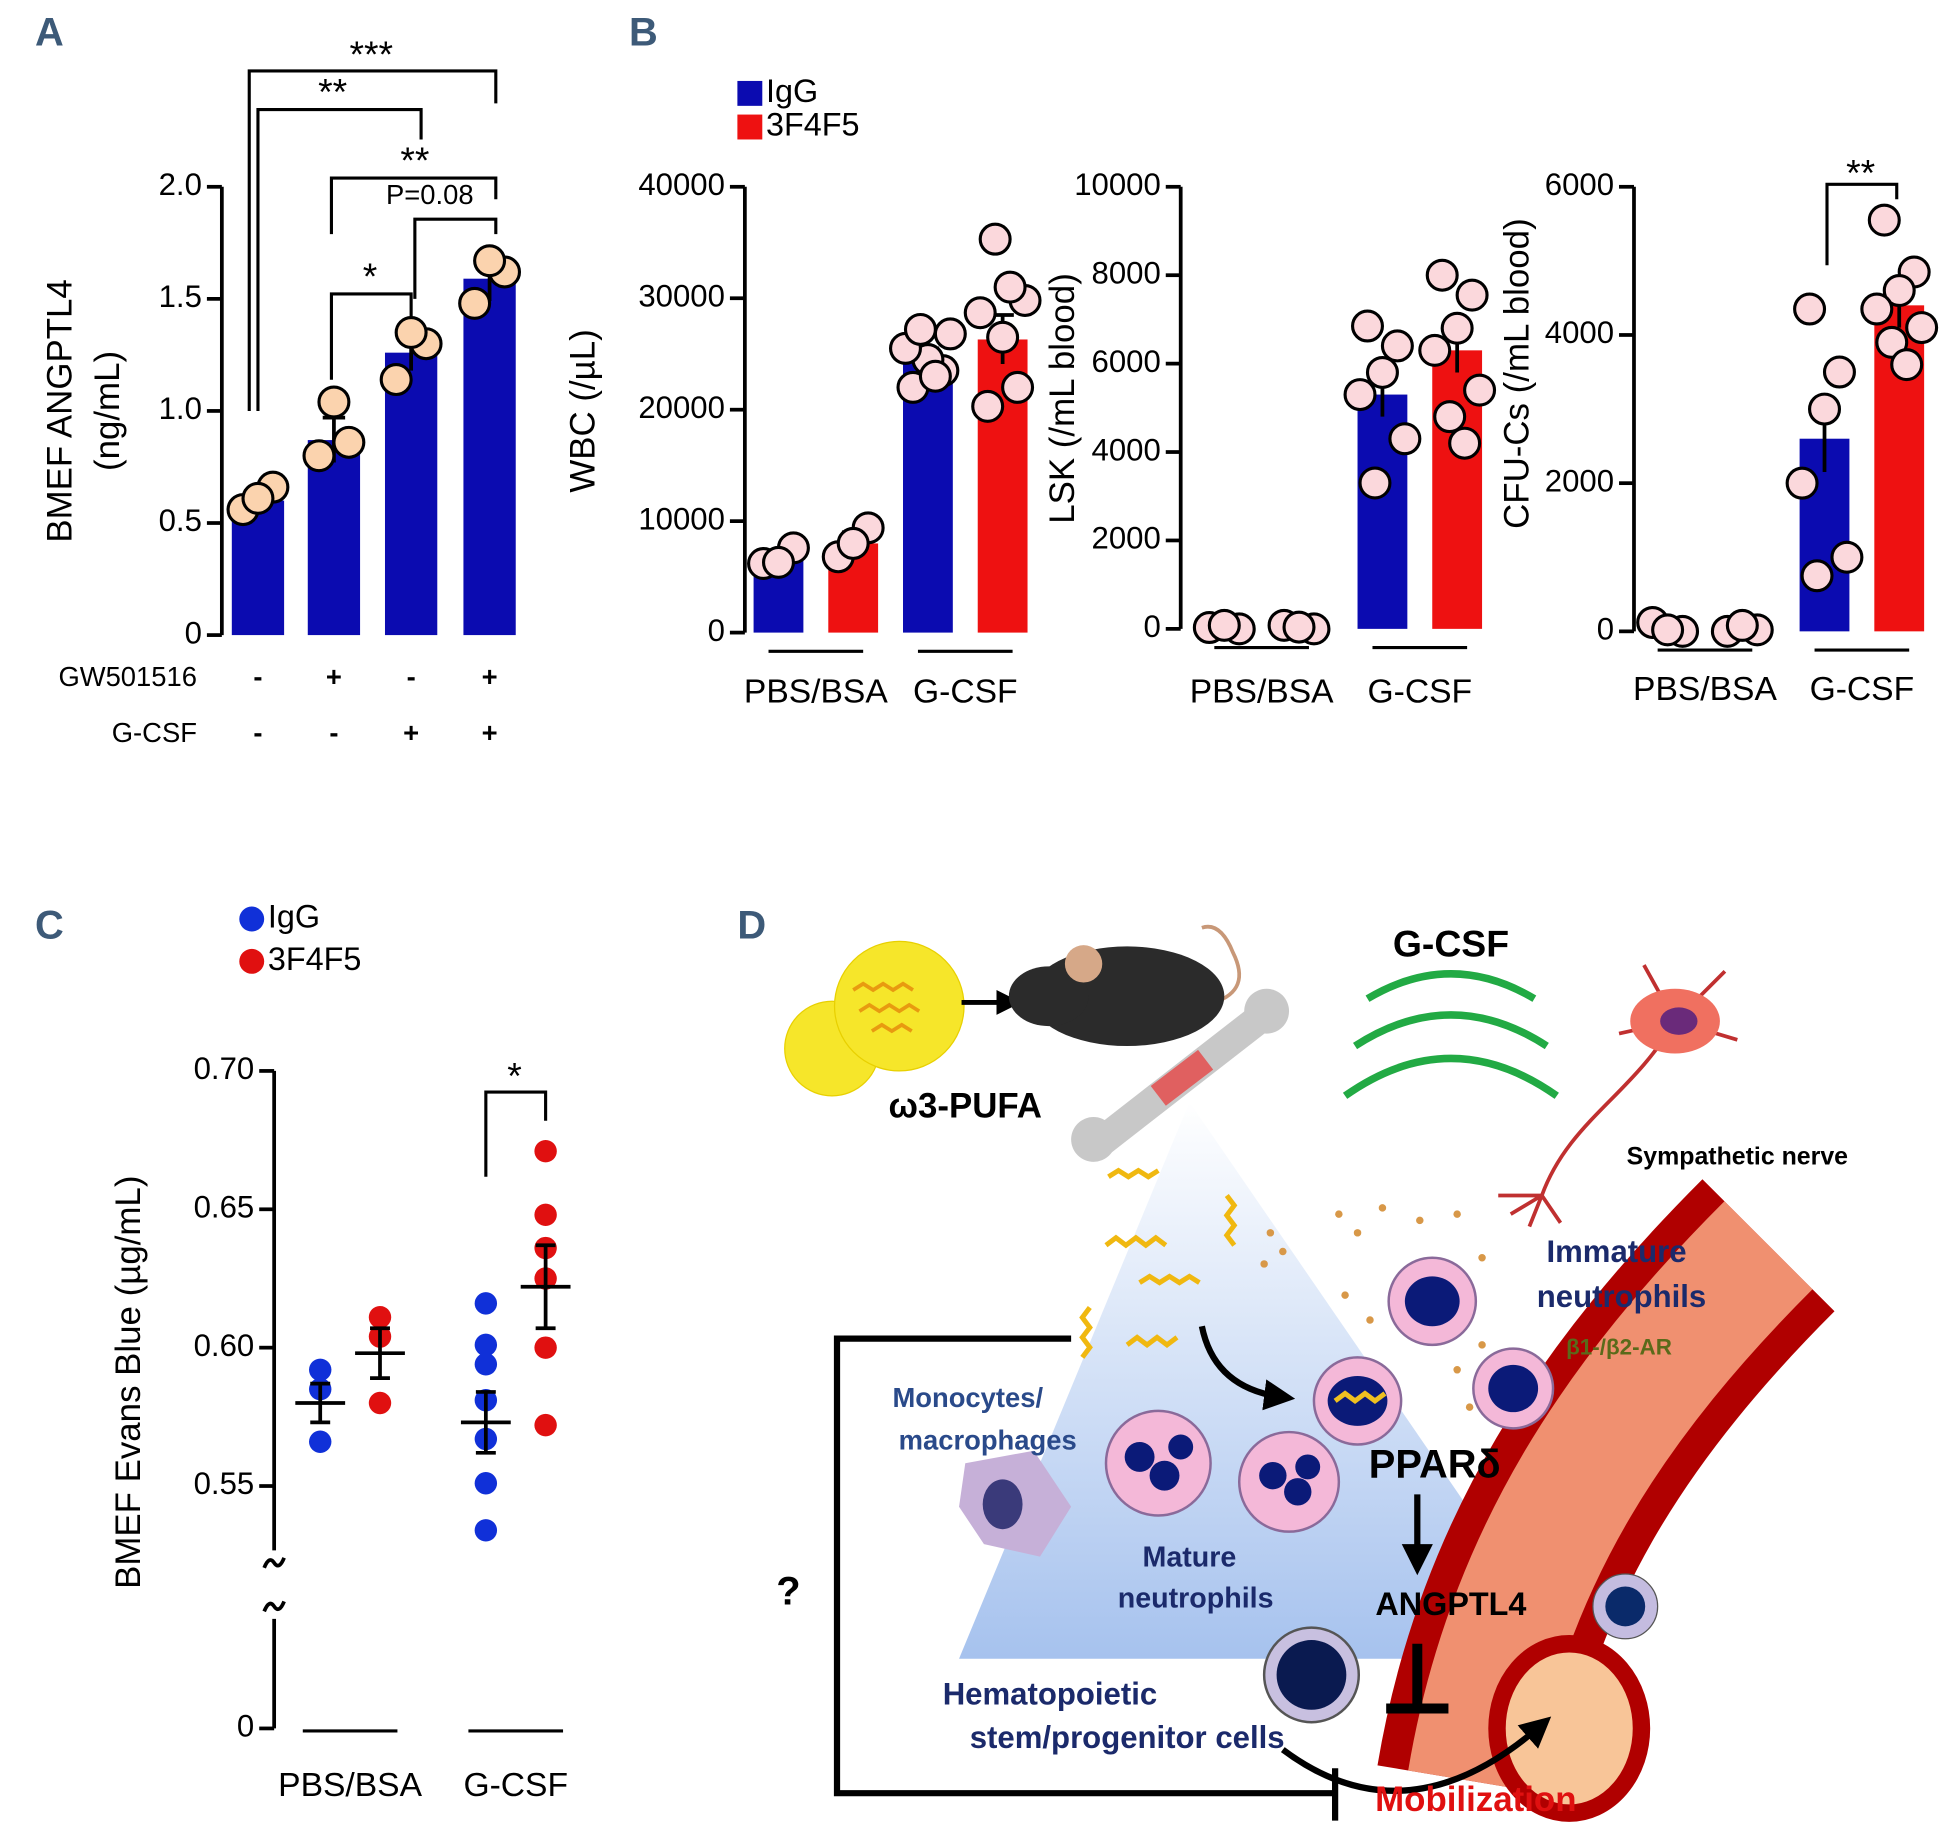 The image size is (1943, 1843). I want to click on vessel-opening, so click(1569, 1728).